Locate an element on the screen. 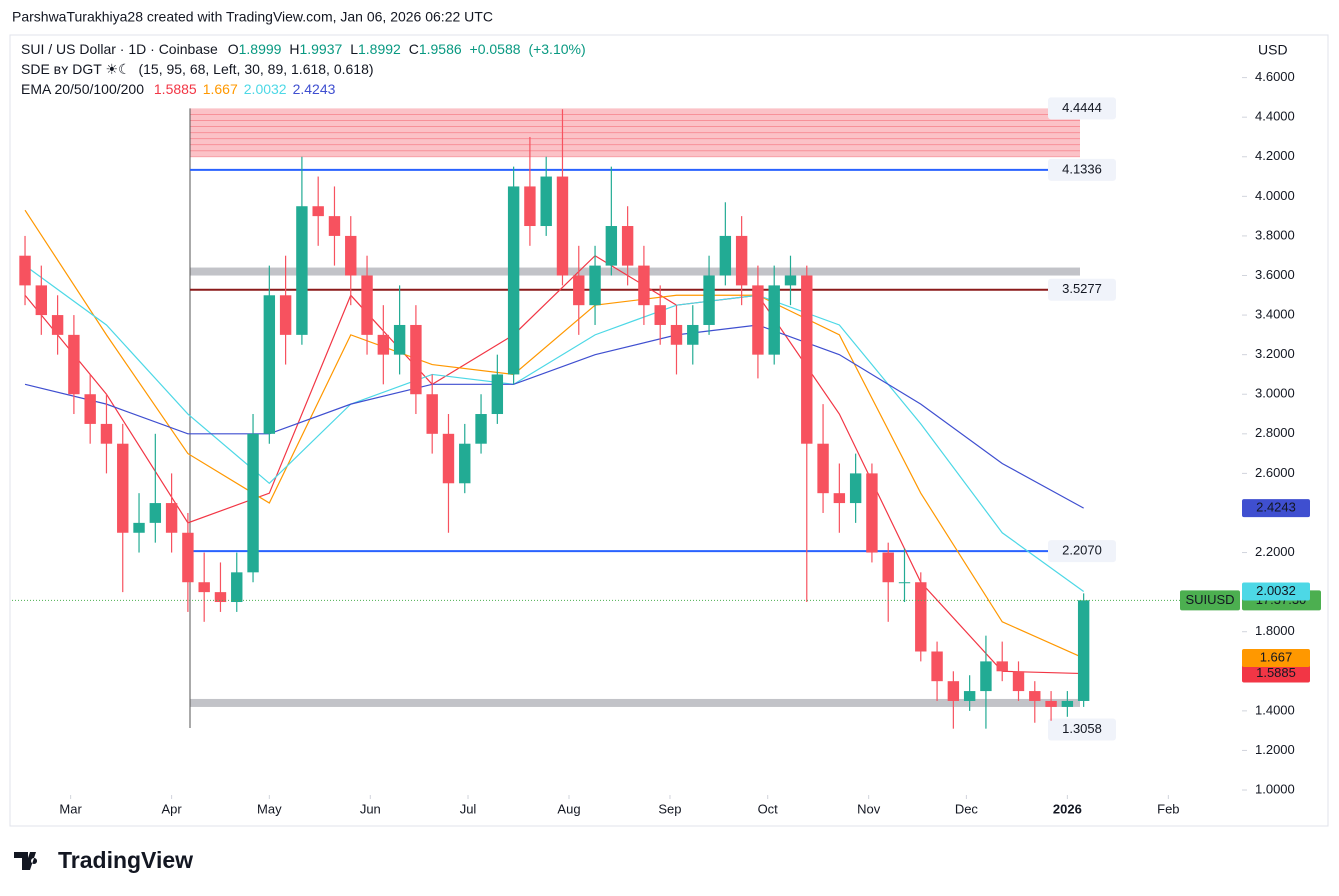 Image resolution: width=1339 pixels, height=896 pixels. x-tick-label: Jun is located at coordinates (370, 808).